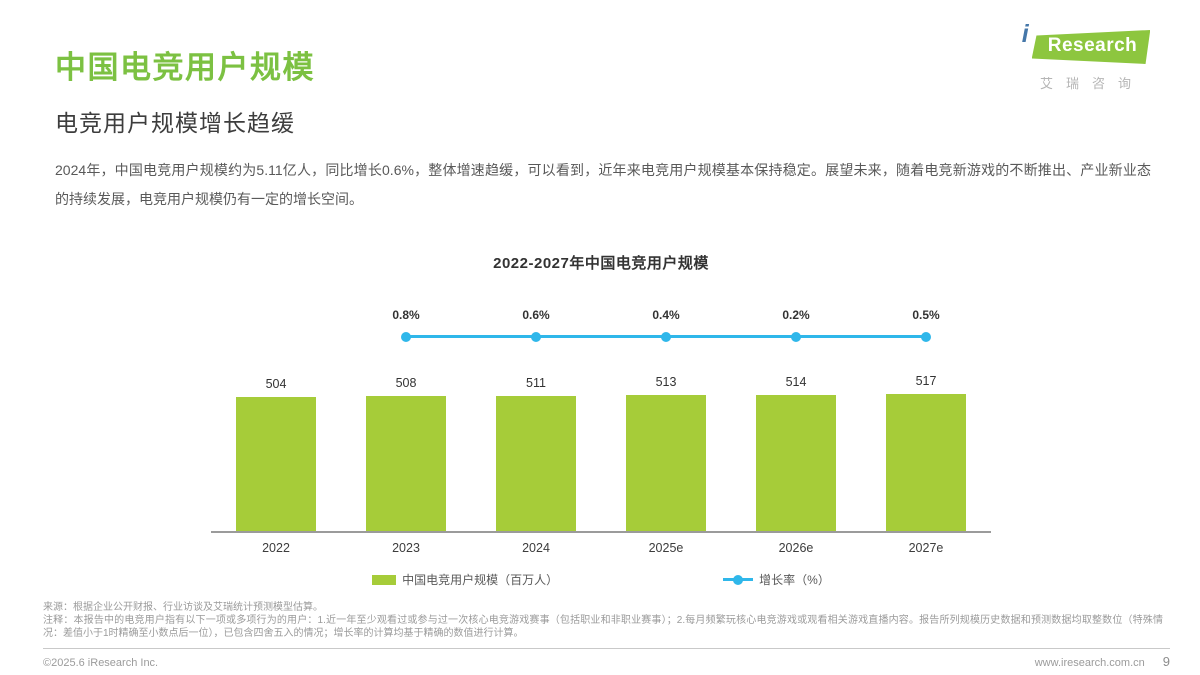  I want to click on logo-banner-row: i Research, so click(1086, 42).